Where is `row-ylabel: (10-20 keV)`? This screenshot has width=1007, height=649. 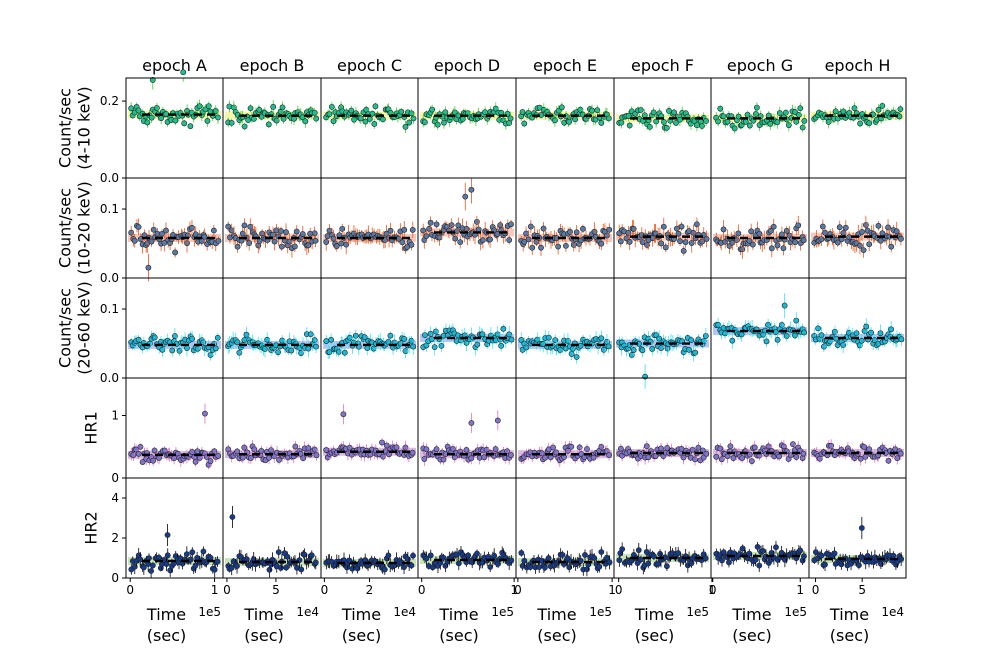
row-ylabel: (10-20 keV) is located at coordinates (84, 228).